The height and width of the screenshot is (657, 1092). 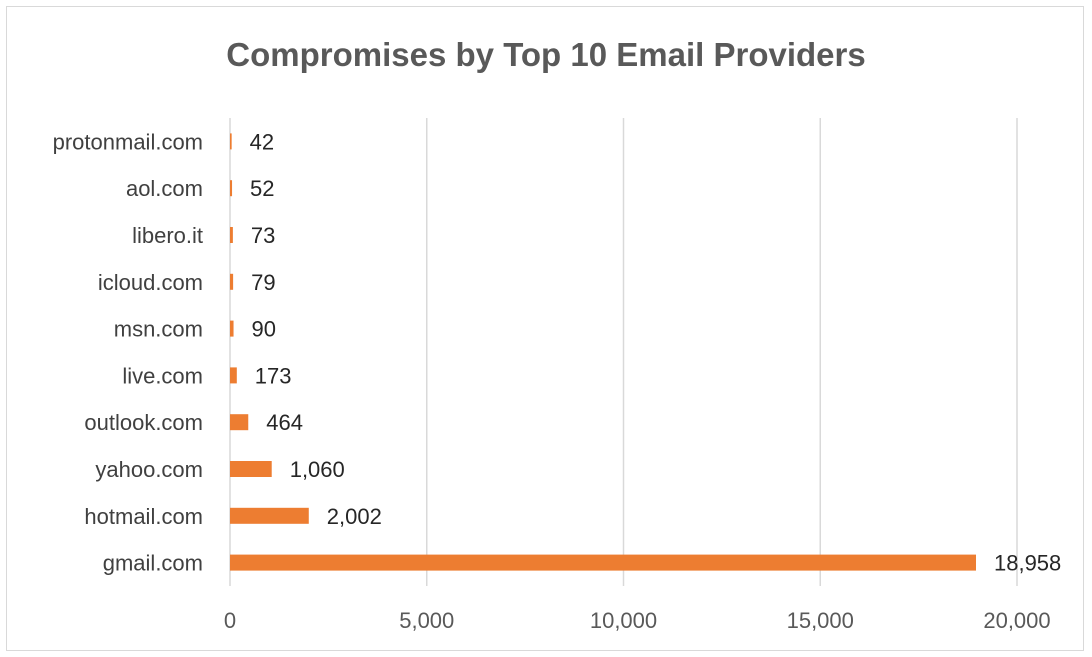 What do you see at coordinates (158, 329) in the screenshot?
I see `category-label: msn.com` at bounding box center [158, 329].